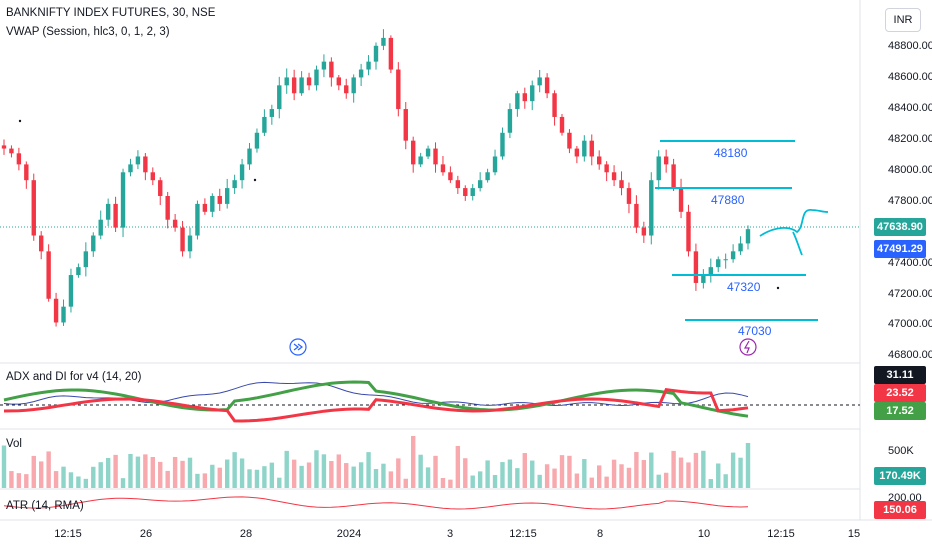 The height and width of the screenshot is (550, 932). I want to click on atr-legend: ATR (14, RMA), so click(45, 506).